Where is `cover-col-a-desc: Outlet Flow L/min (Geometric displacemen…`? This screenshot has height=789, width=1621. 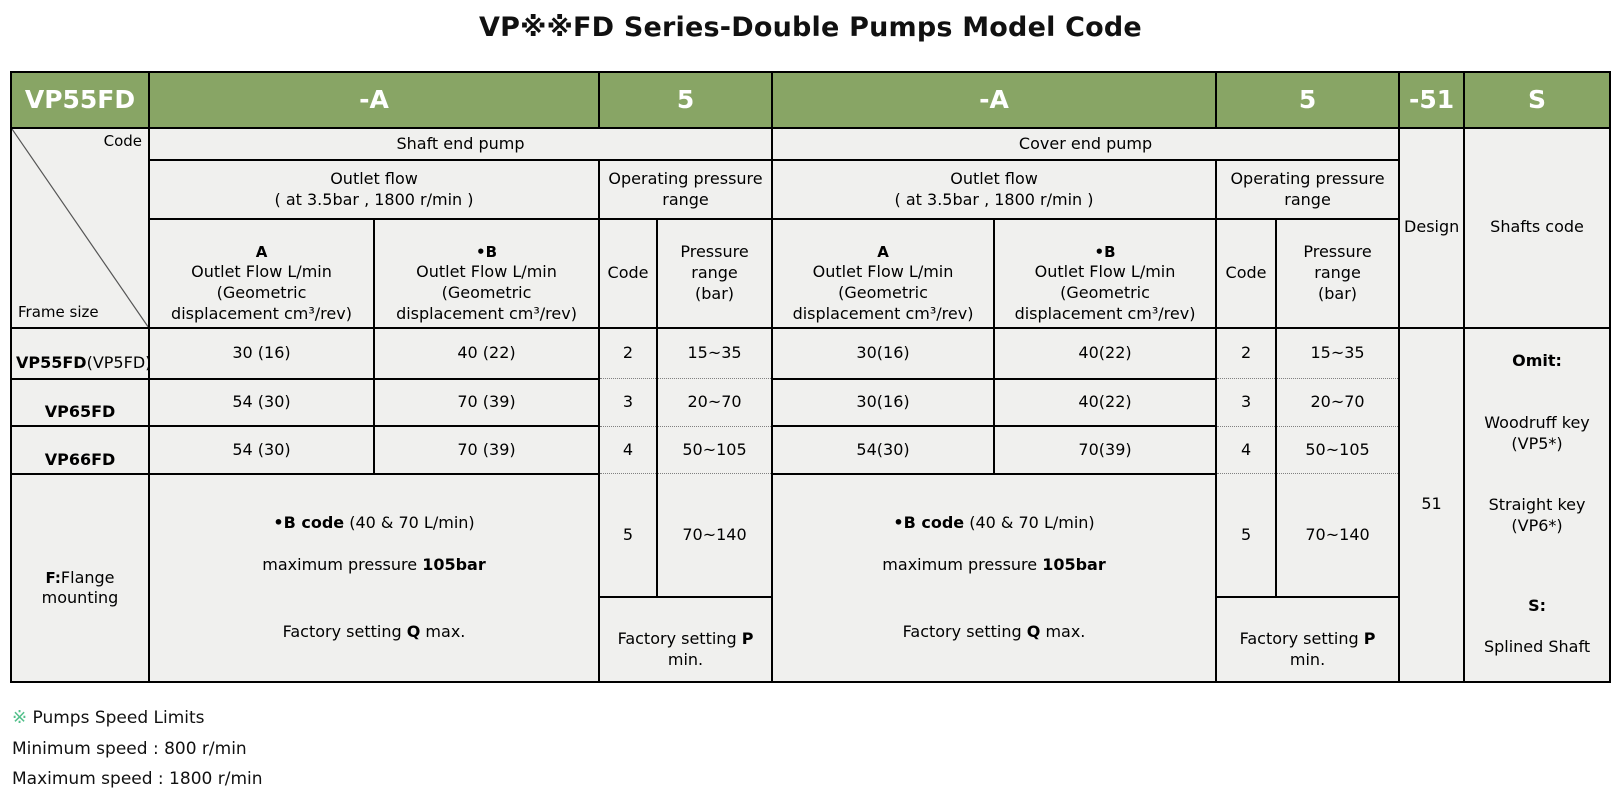
cover-col-a-desc: Outlet Flow L/min (Geometric displacemen… is located at coordinates (883, 292).